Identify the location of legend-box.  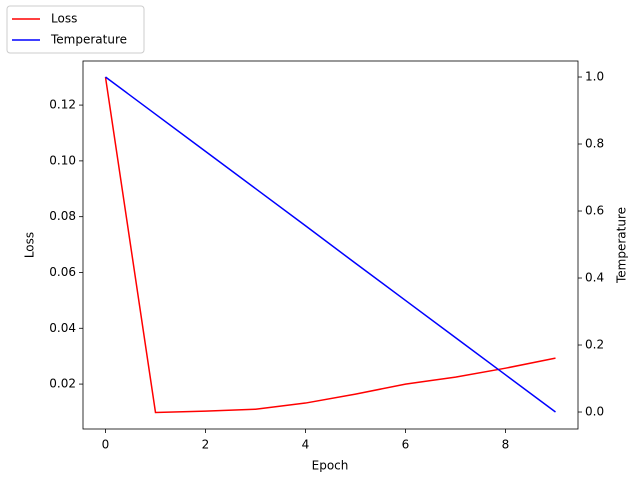
(75, 29).